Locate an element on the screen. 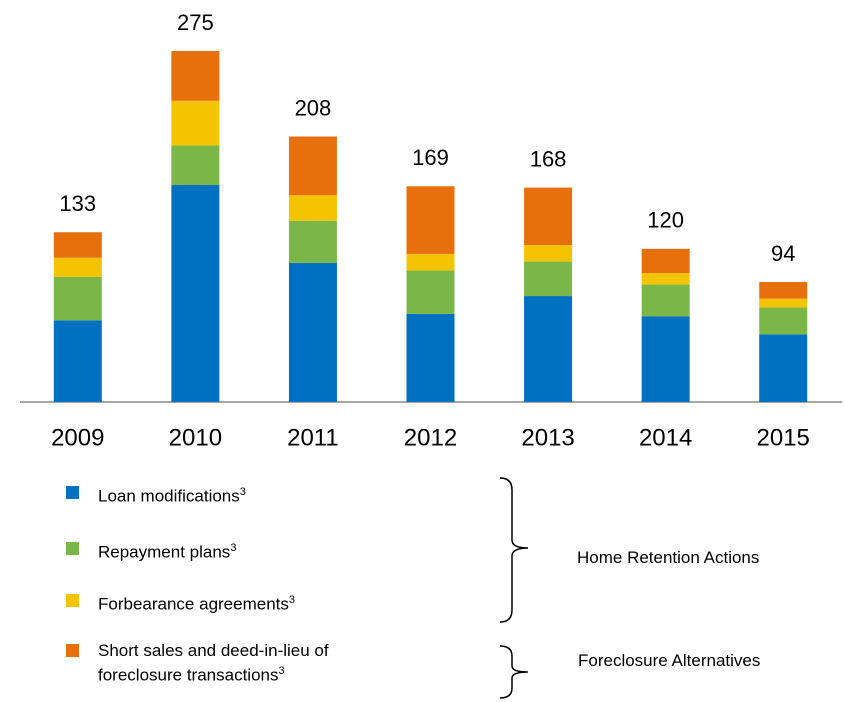 This screenshot has height=702, width=845. total-label: 133 is located at coordinates (77, 203).